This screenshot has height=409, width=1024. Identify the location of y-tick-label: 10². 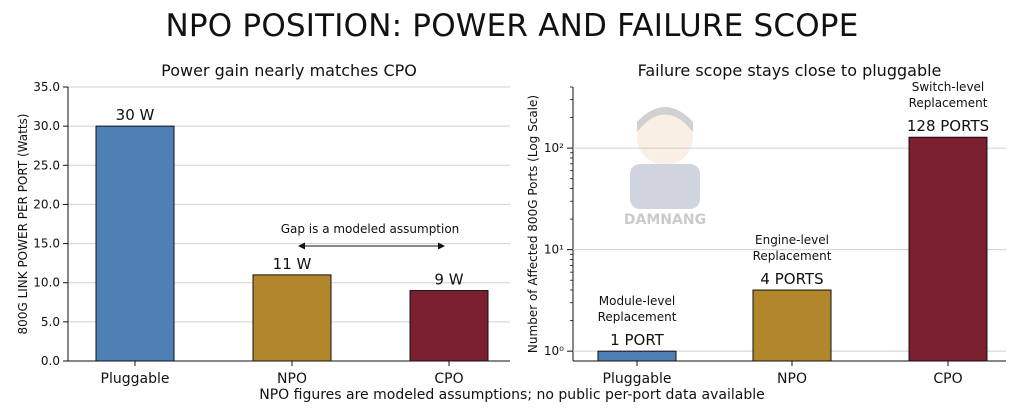
(554, 148).